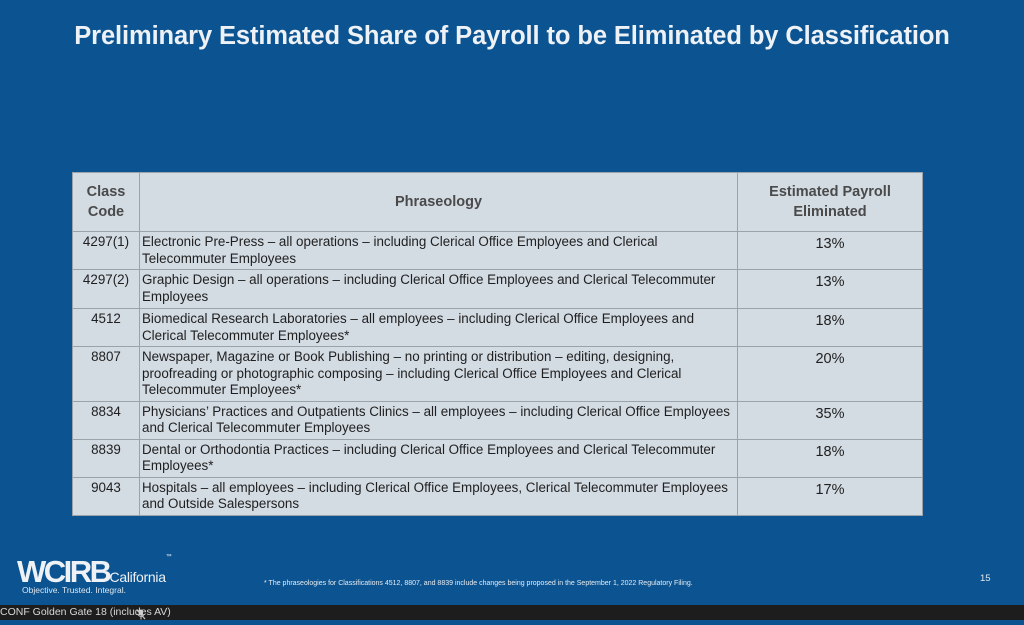 This screenshot has width=1024, height=625. I want to click on estimated-payroll: 35%, so click(830, 420).